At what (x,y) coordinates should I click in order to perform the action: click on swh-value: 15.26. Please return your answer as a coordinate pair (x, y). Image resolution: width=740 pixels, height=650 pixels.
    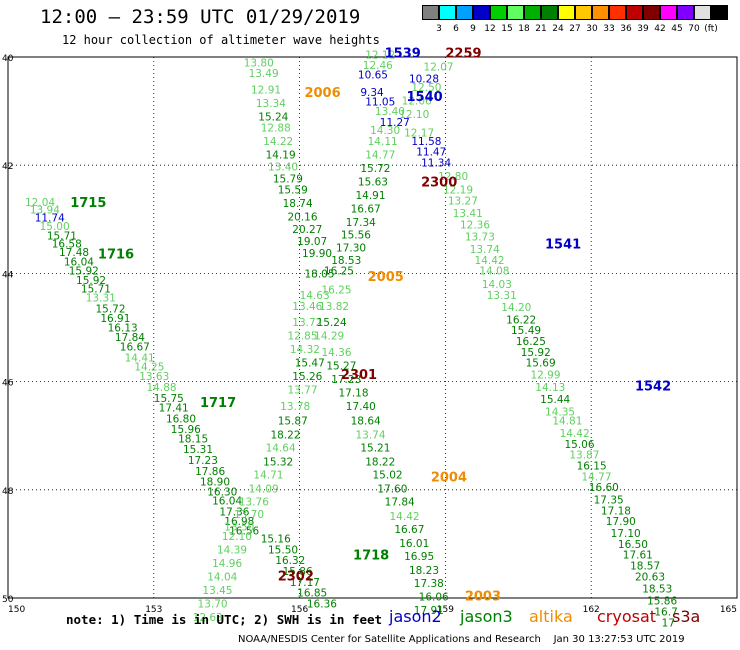
    Looking at the image, I should click on (307, 377).